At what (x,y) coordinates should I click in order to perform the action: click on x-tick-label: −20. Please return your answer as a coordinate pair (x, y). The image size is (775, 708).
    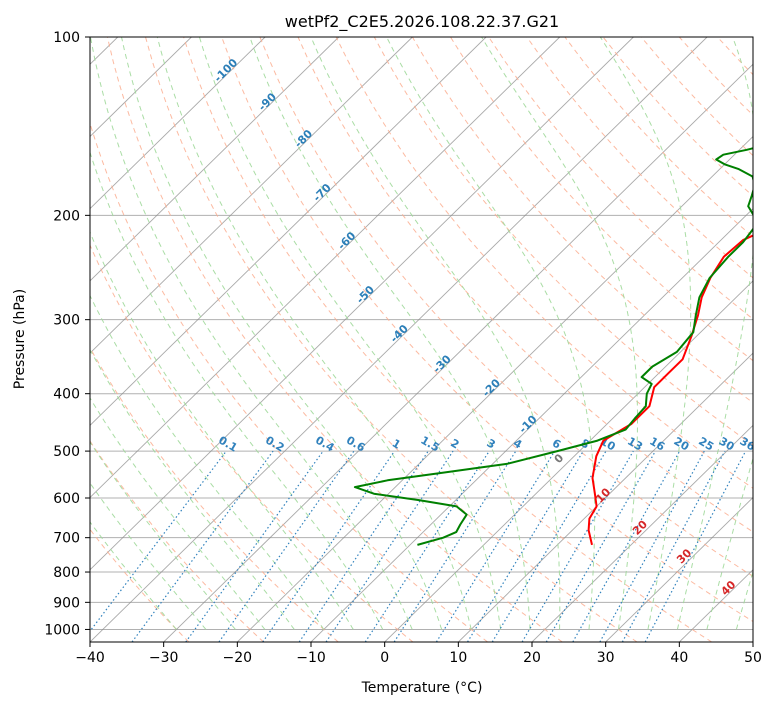
    Looking at the image, I should click on (238, 658).